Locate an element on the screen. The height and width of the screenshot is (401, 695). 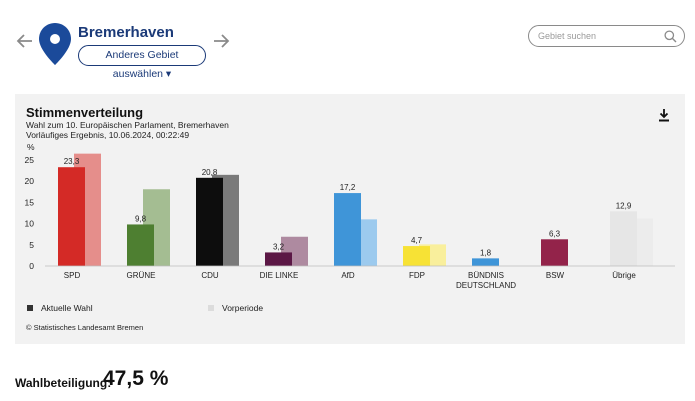
source-note: © Statistisches Landesamt Bremen is located at coordinates (85, 327).